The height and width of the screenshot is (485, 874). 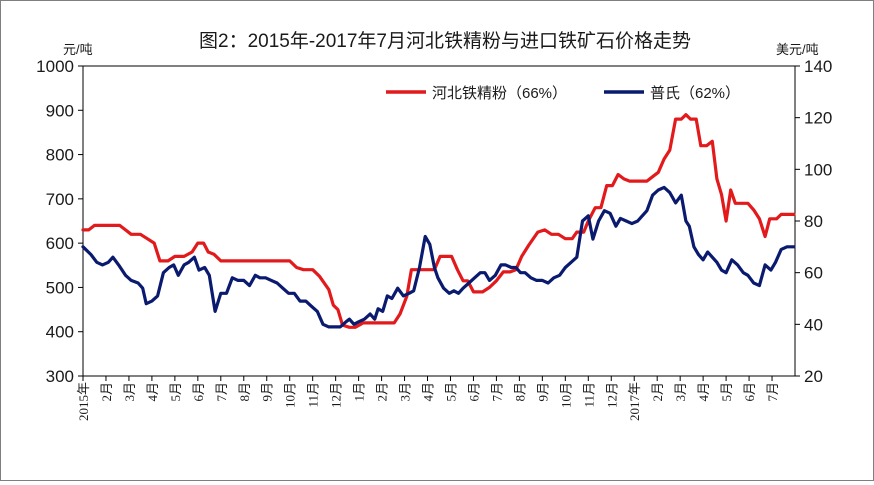 I want to click on legend: 河北铁精粉（66%） 普氏（62%）, so click(x=563, y=93).